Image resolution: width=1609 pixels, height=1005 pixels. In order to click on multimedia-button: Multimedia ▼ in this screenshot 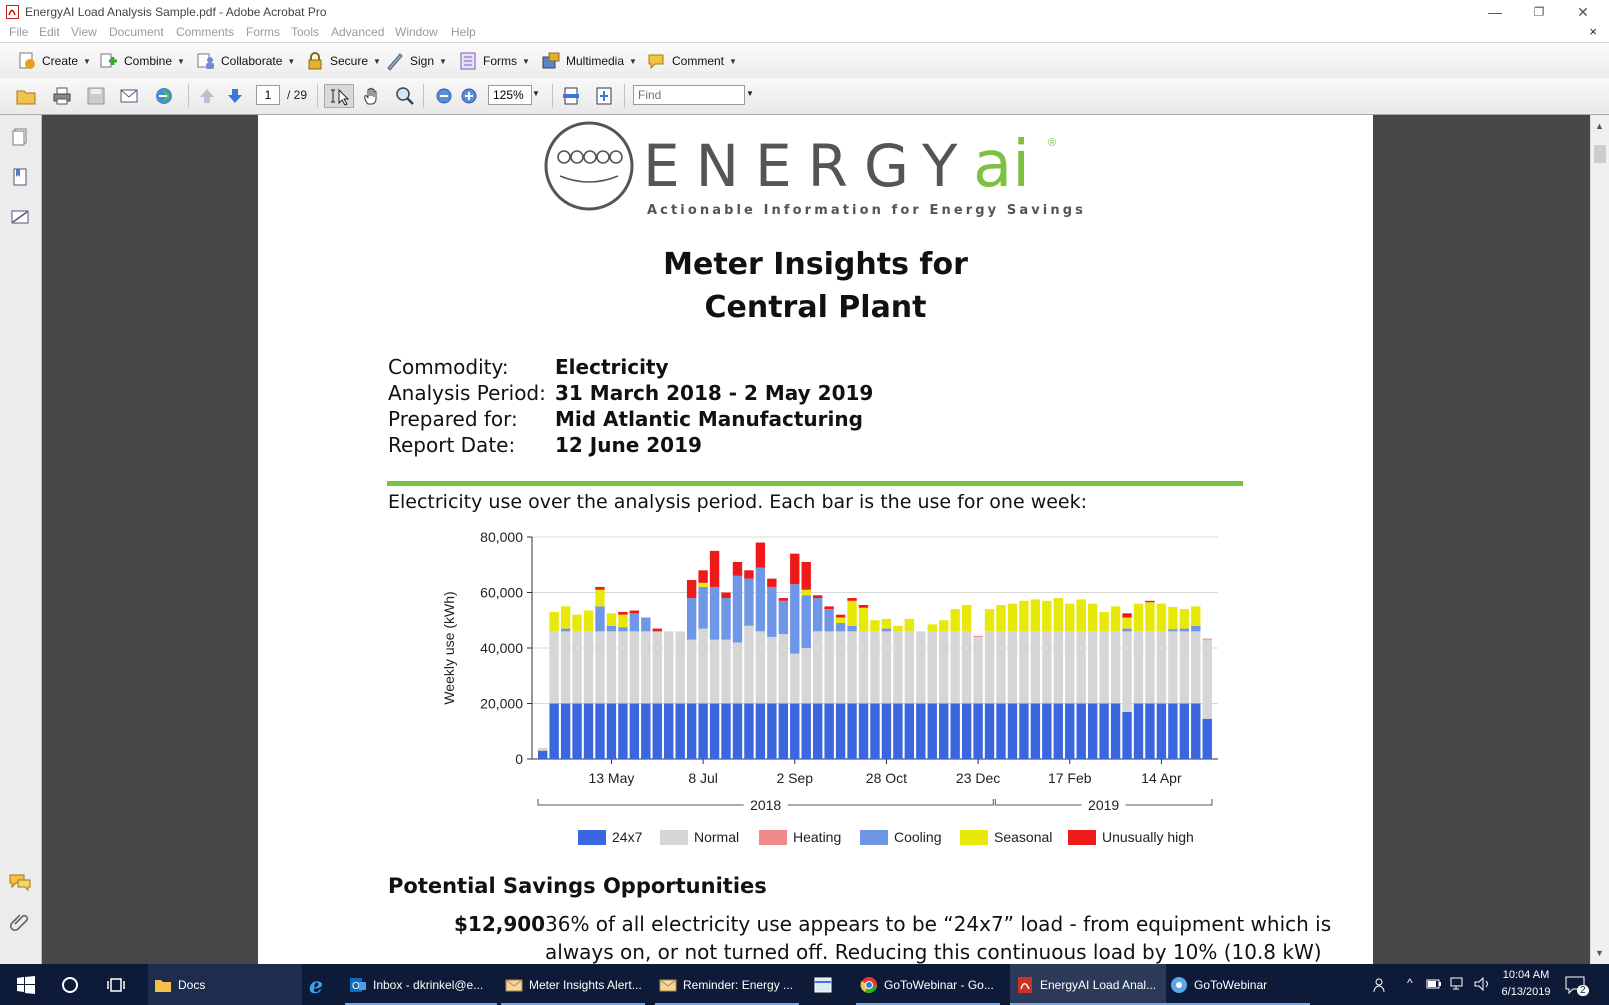, I will do `click(589, 61)`.